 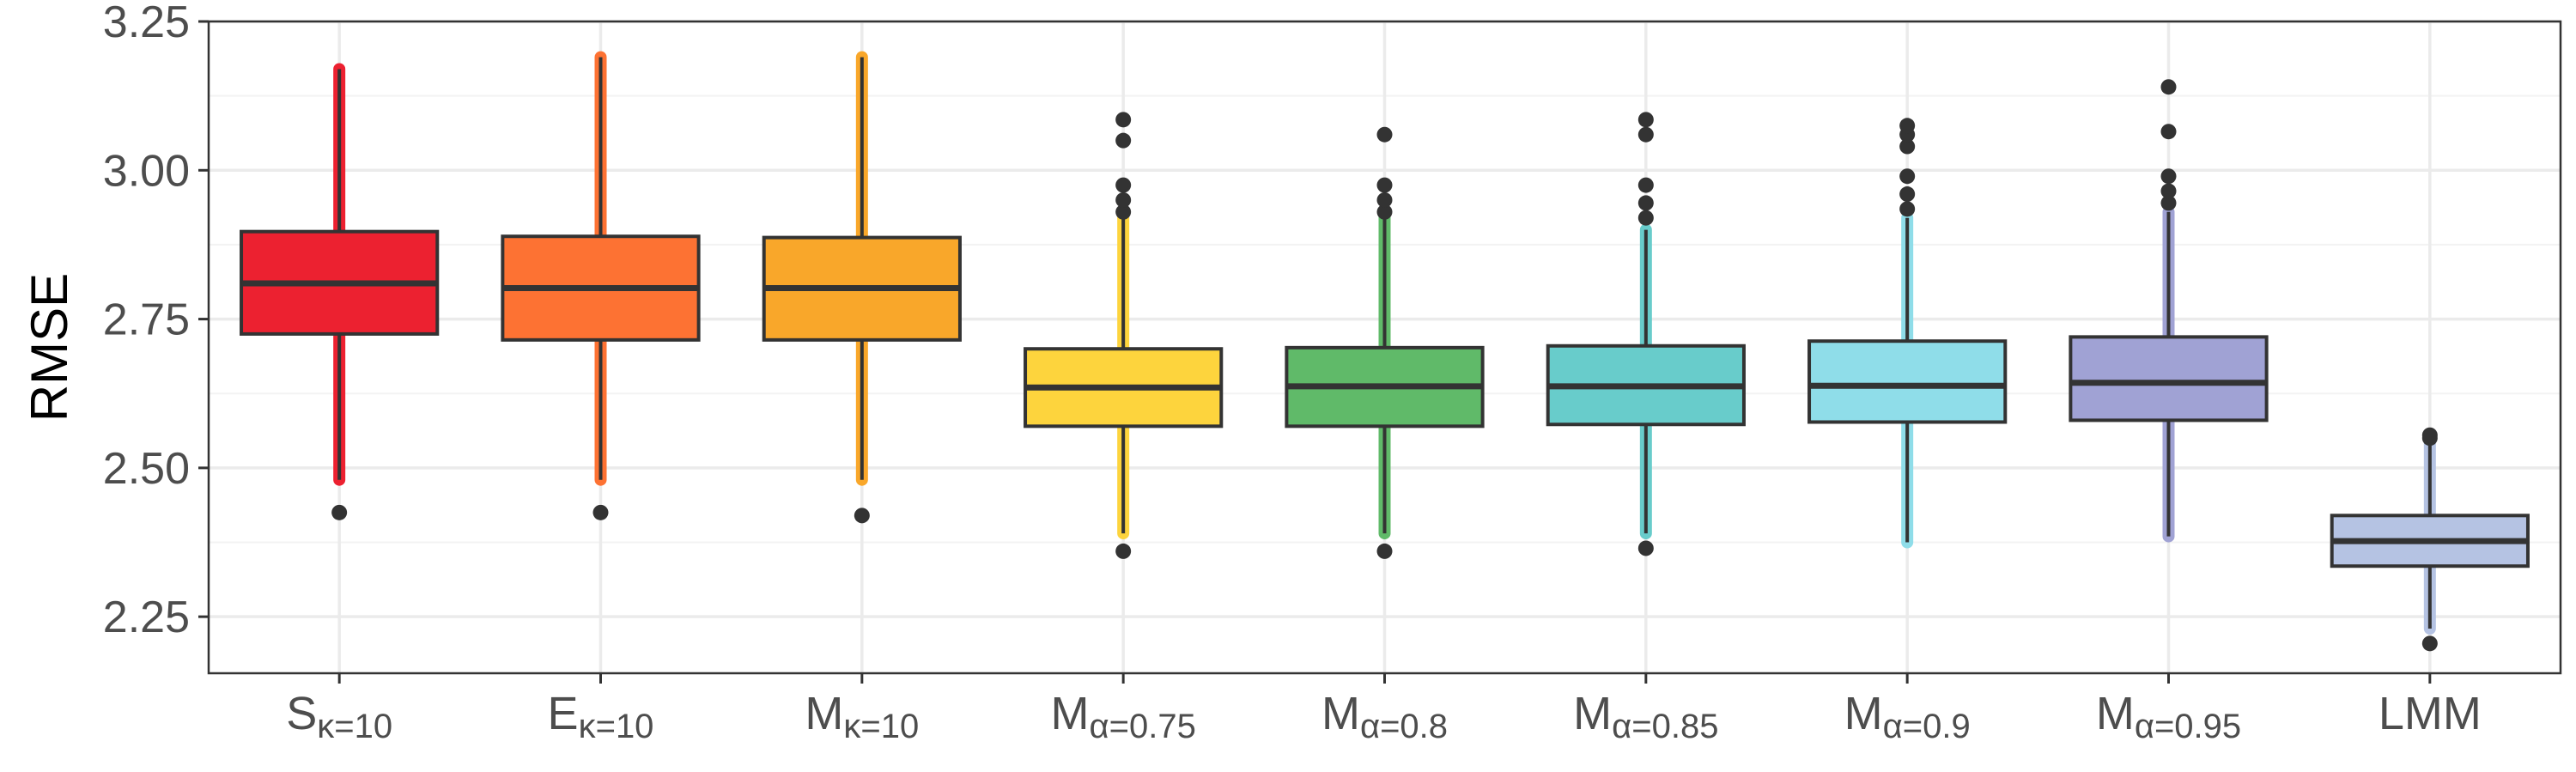 I want to click on x-tick-label: Mα=0.9, so click(x=1908, y=716).